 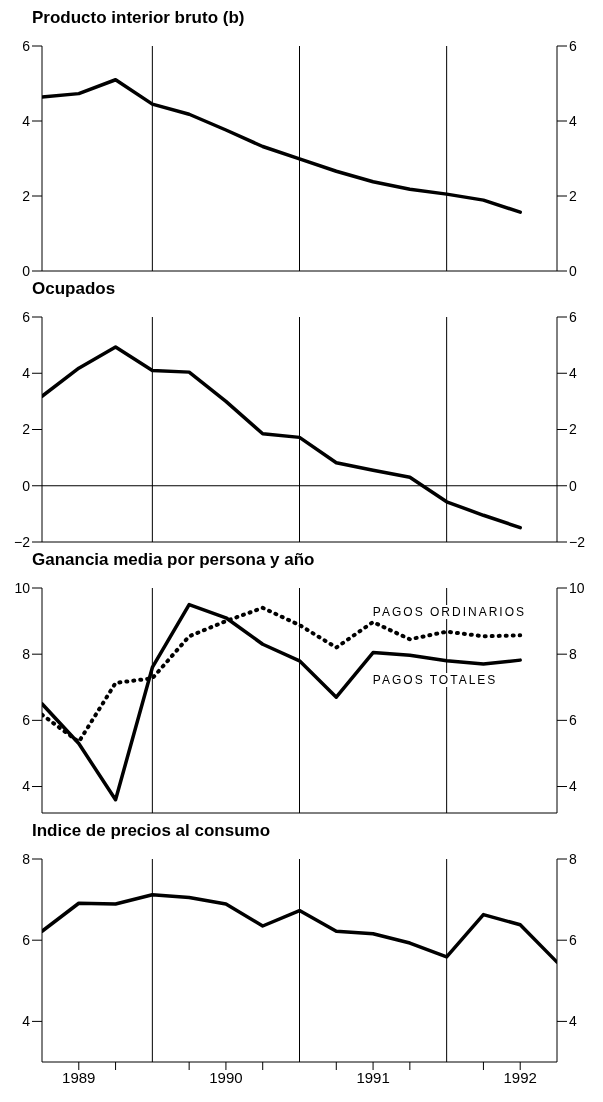 I want to click on y-tick-label: −2, so click(x=22, y=541).